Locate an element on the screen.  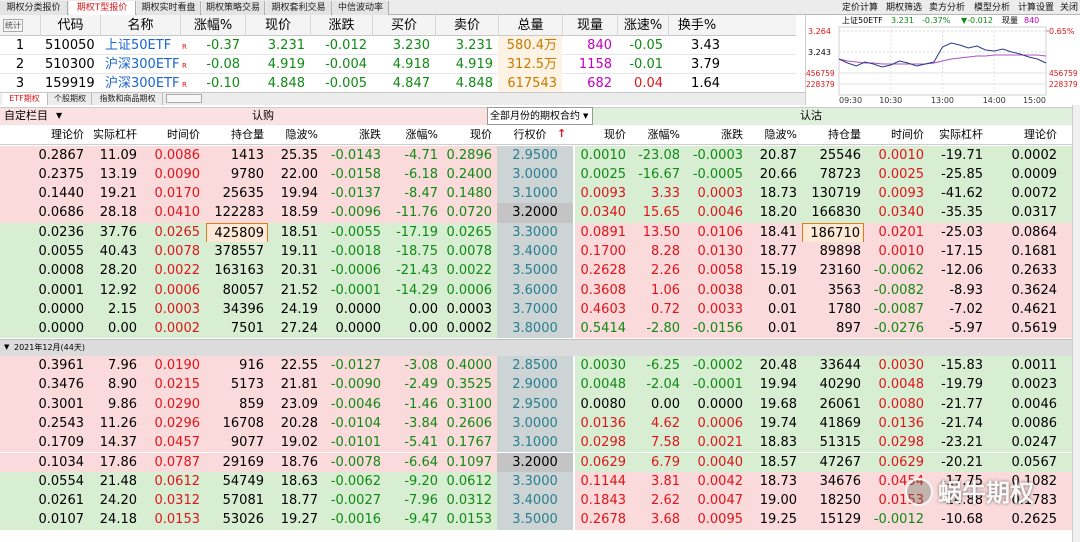
strike-cell: 3.4000 is located at coordinates (535, 251).